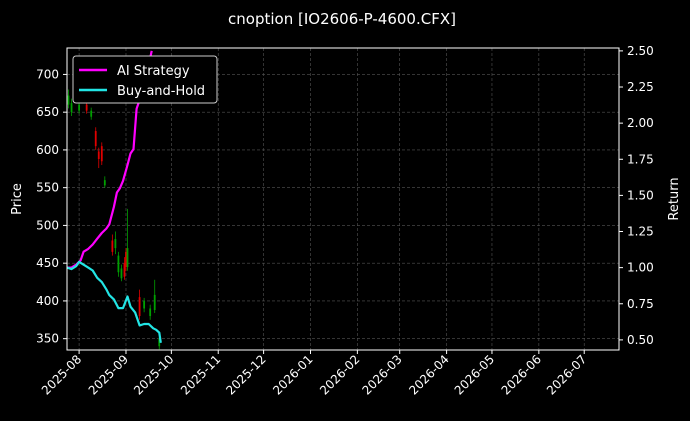 The width and height of the screenshot is (690, 421). I want to click on y2-tick-label: 2.25, so click(640, 87).